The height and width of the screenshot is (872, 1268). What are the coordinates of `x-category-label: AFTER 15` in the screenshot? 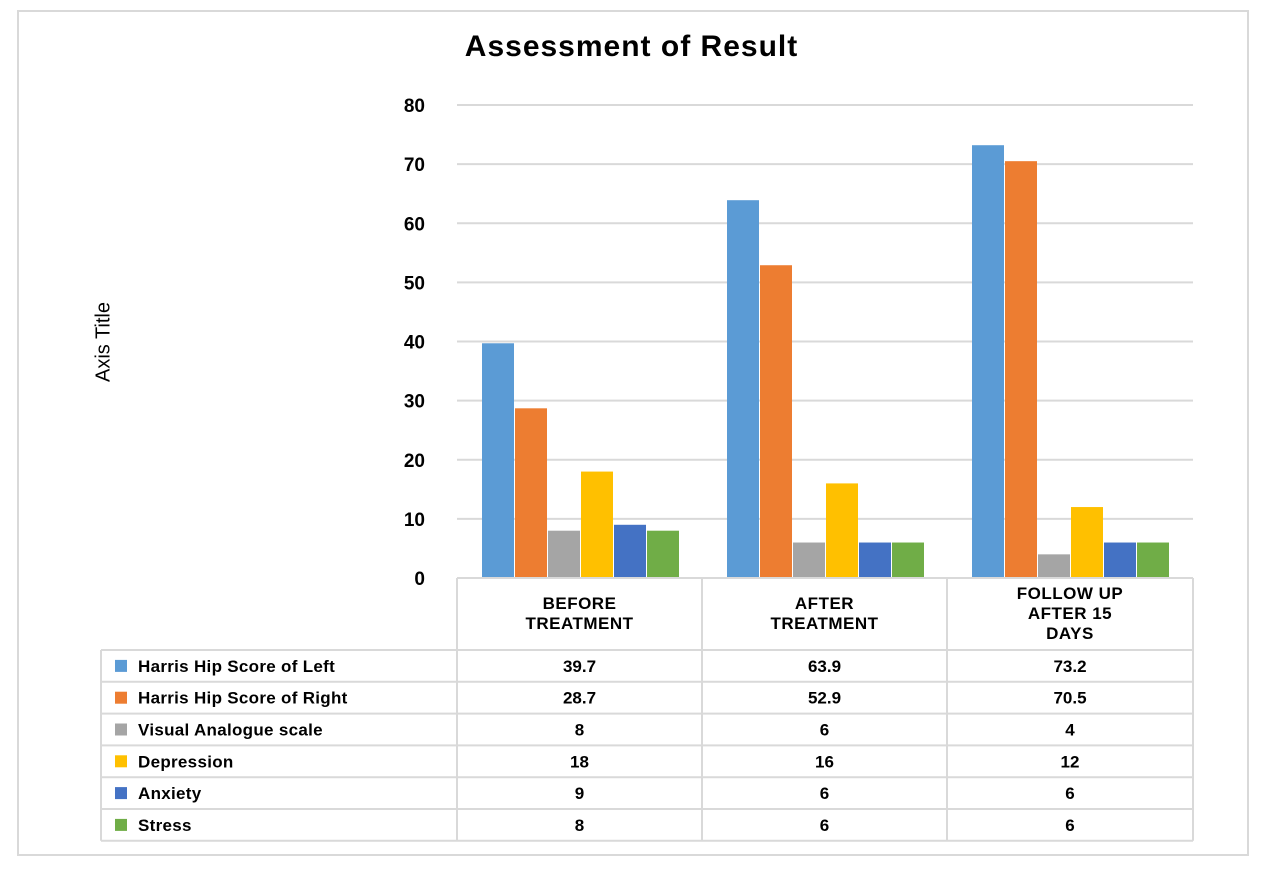 It's located at (1070, 613).